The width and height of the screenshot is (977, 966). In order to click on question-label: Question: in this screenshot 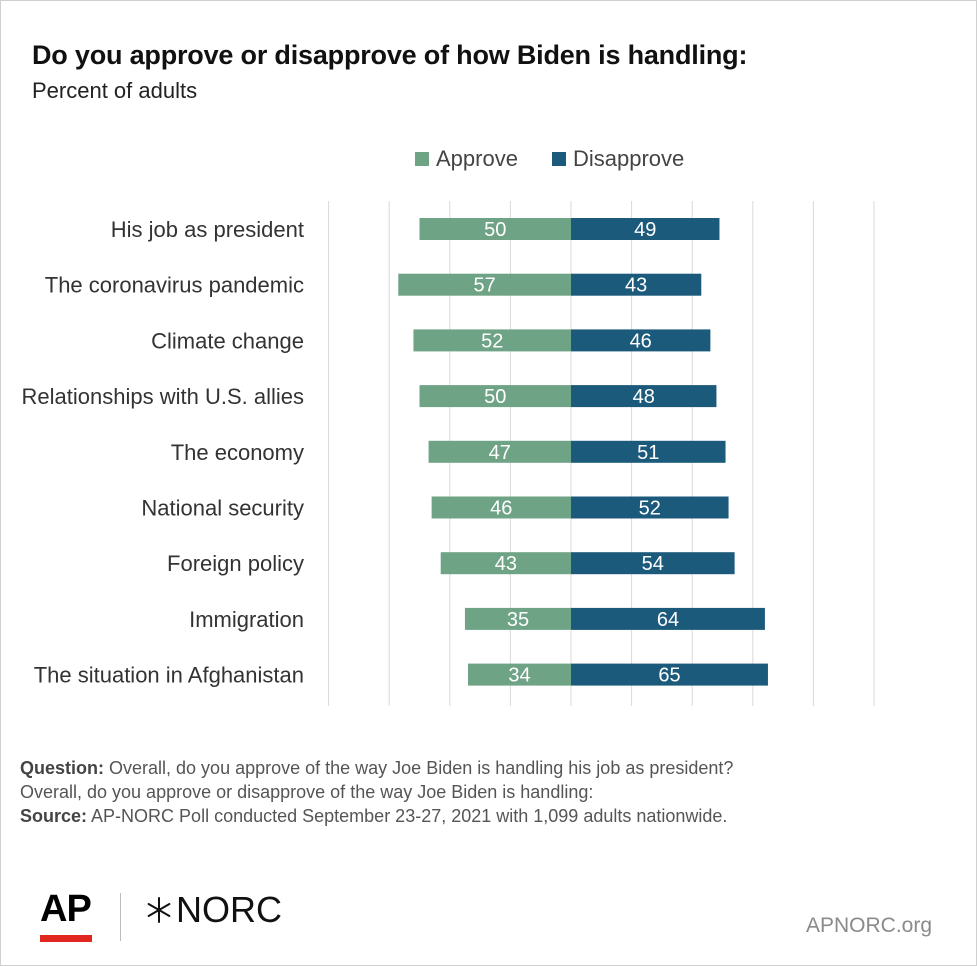, I will do `click(62, 768)`.